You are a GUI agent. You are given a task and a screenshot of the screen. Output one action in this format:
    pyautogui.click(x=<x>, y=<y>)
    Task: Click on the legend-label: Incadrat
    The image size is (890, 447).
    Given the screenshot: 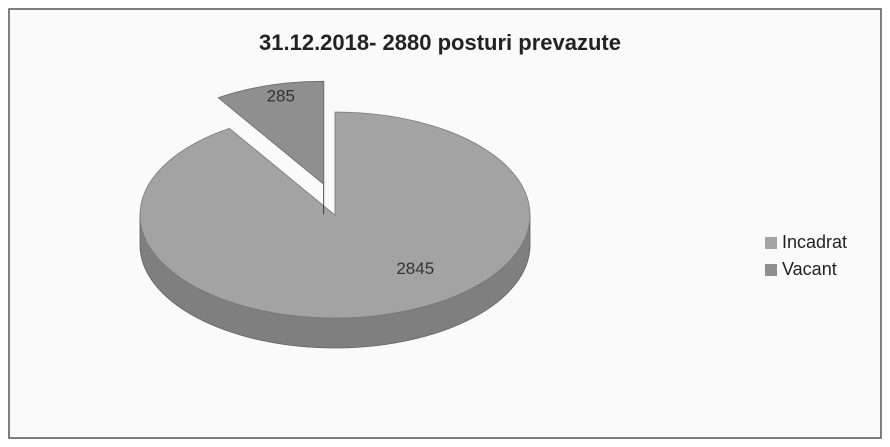 What is the action you would take?
    pyautogui.click(x=814, y=242)
    